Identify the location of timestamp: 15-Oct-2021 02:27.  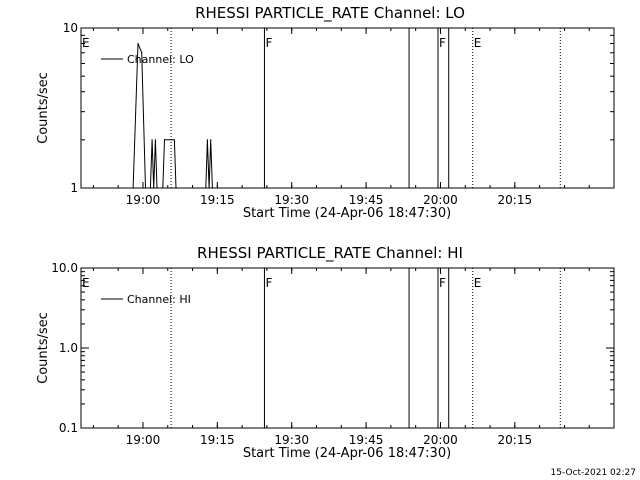
(593, 473).